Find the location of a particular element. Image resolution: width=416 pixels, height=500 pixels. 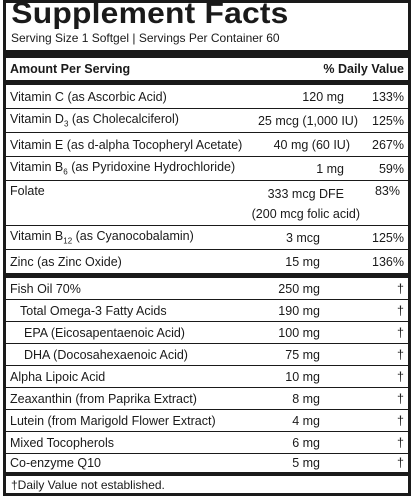

ingredient-name: Fish Oil 70% is located at coordinates (45, 288).